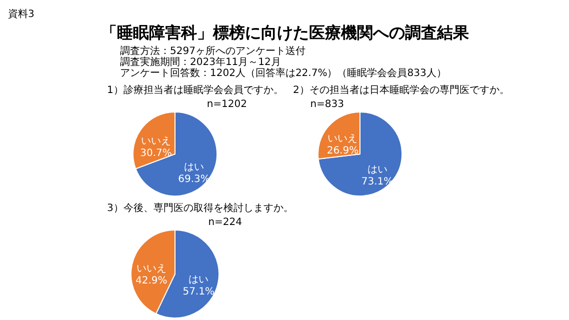  What do you see at coordinates (225, 222) in the screenshot?
I see `text: n=224` at bounding box center [225, 222].